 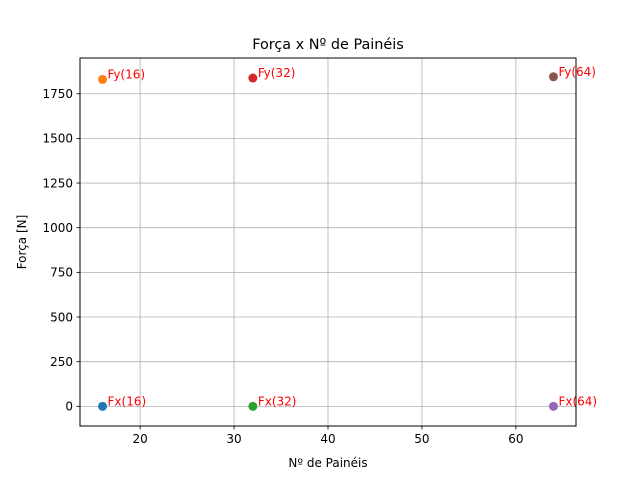 What do you see at coordinates (577, 401) in the screenshot?
I see `point-annotation: Fx(64)` at bounding box center [577, 401].